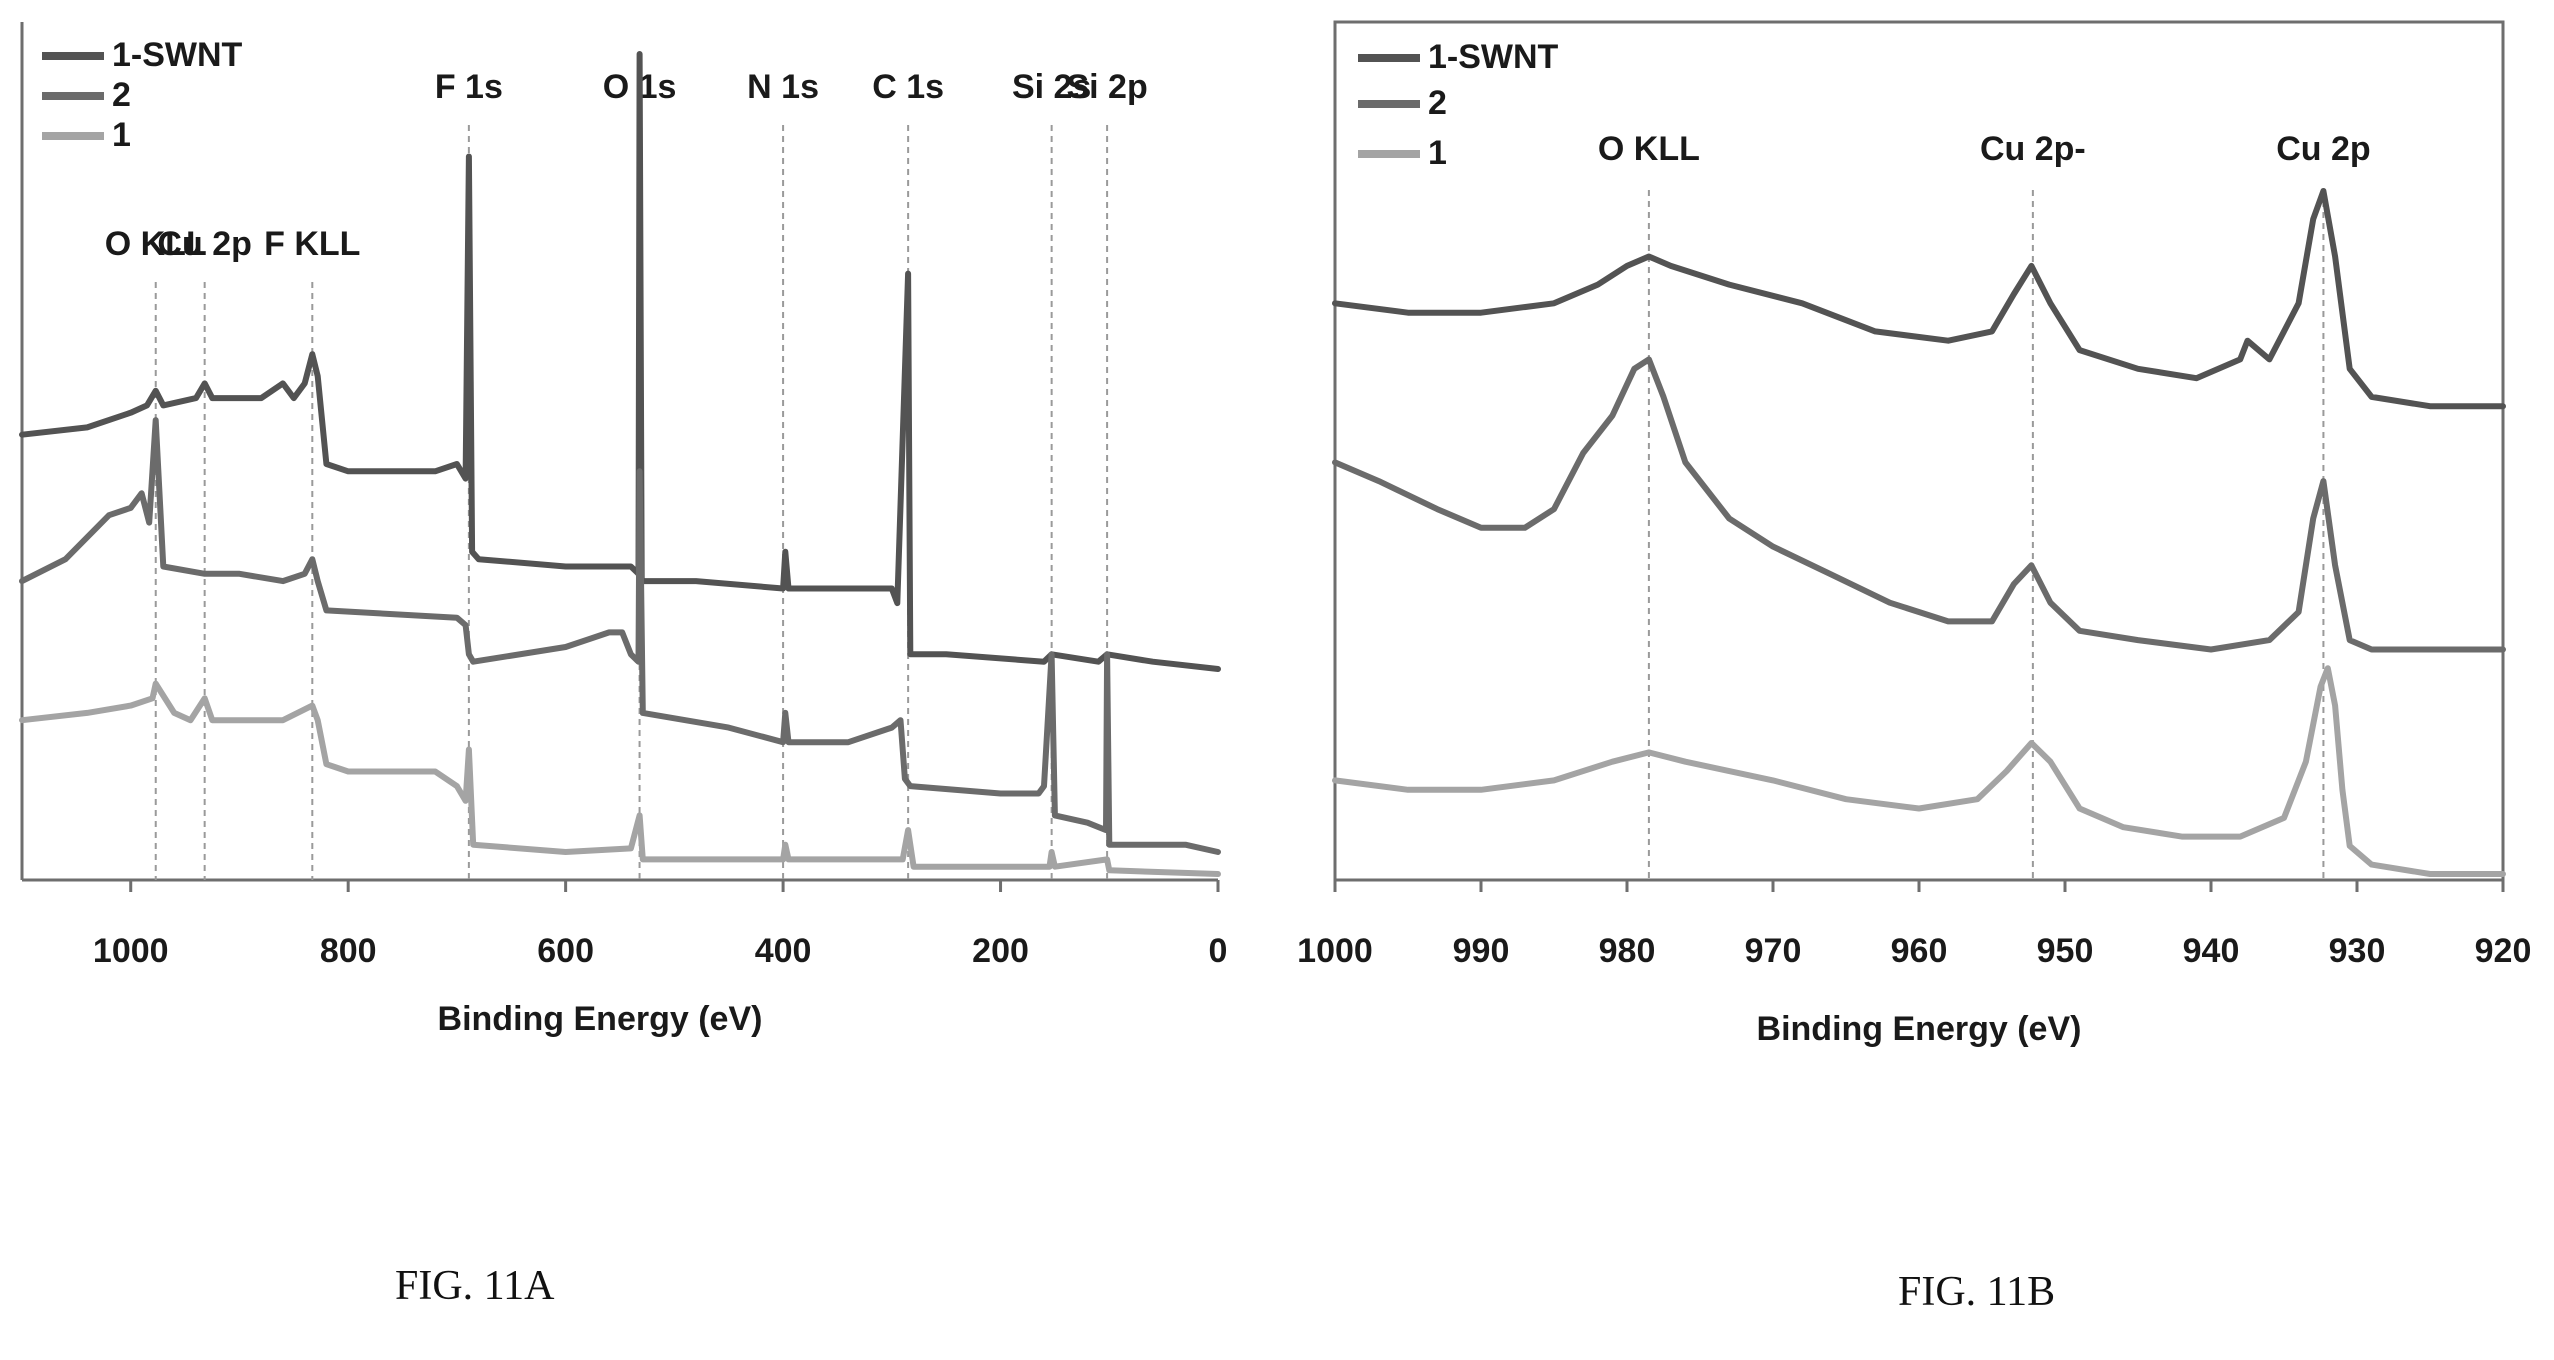 The height and width of the screenshot is (1360, 2554). What do you see at coordinates (2357, 951) in the screenshot?
I see `x-tick-label: 930` at bounding box center [2357, 951].